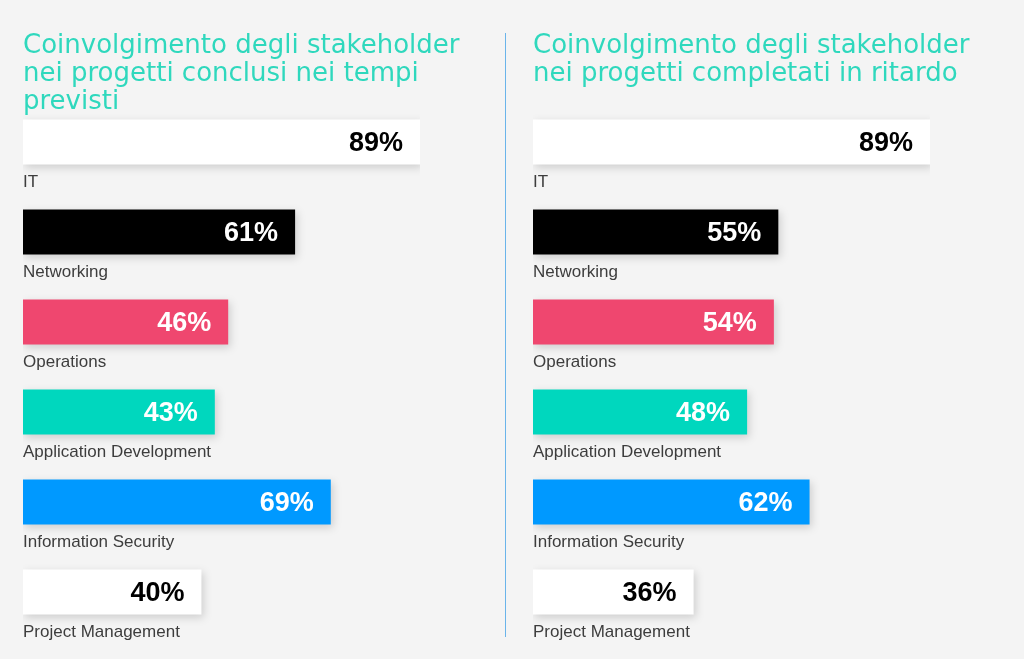 Image resolution: width=1024 pixels, height=659 pixels. Describe the element at coordinates (703, 412) in the screenshot. I see `data-label: 48%` at that location.